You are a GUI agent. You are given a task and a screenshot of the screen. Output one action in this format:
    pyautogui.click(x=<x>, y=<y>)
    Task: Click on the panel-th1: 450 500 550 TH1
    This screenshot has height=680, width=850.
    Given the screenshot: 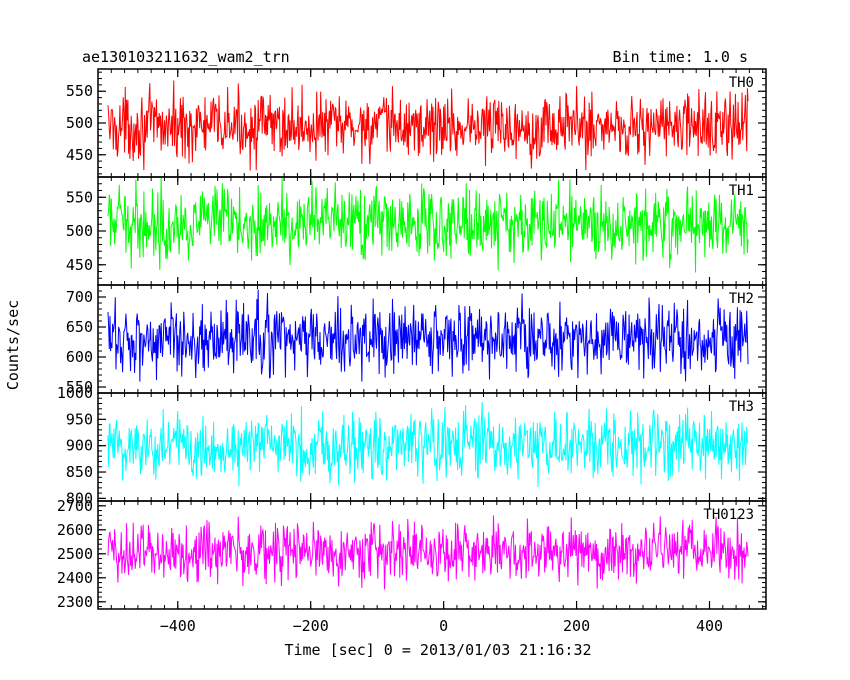 What is the action you would take?
    pyautogui.click(x=416, y=231)
    